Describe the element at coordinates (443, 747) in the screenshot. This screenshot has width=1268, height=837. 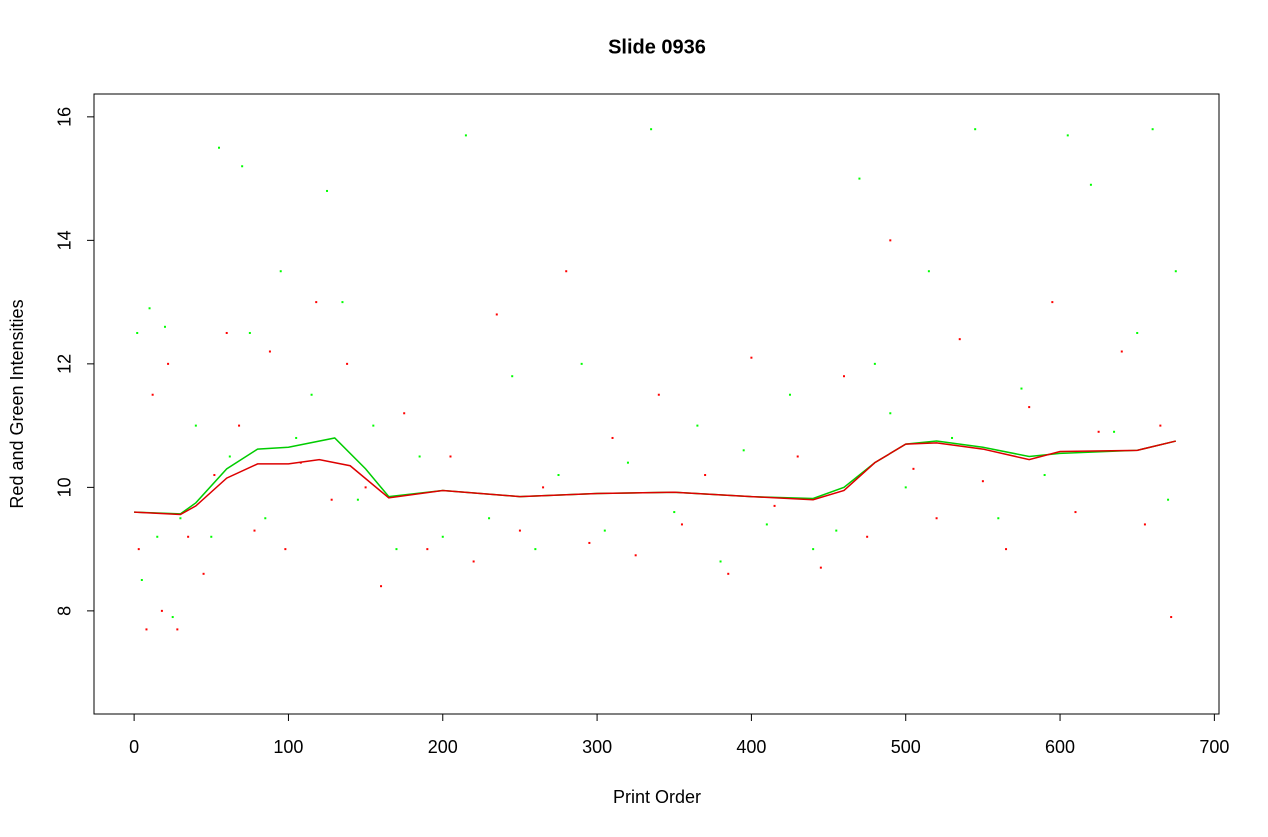
I see `x-tick-label: 200` at that location.